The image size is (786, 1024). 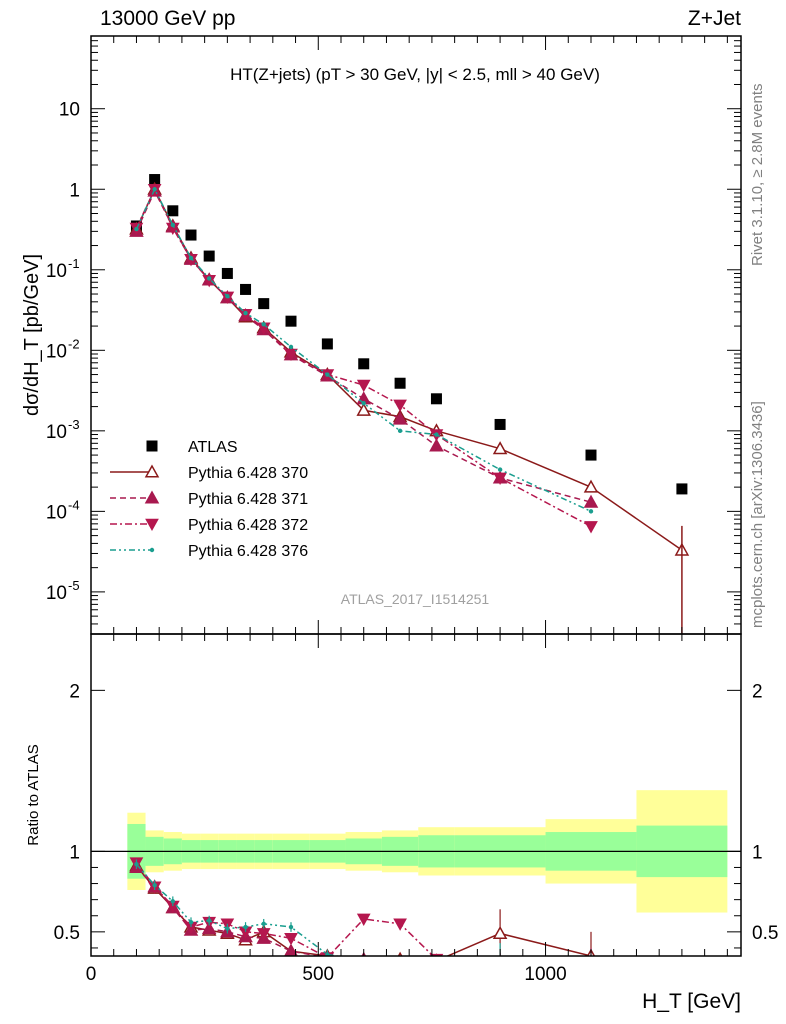 What do you see at coordinates (74, 343) in the screenshot?
I see `y-tick-label-exponent: -2` at bounding box center [74, 343].